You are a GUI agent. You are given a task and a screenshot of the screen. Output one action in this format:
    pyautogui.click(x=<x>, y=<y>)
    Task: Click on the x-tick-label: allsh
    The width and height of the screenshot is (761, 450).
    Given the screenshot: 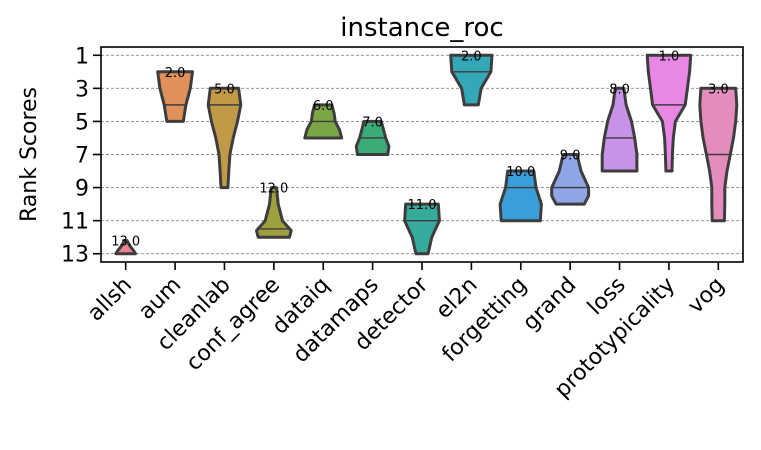 What is the action you would take?
    pyautogui.click(x=110, y=300)
    